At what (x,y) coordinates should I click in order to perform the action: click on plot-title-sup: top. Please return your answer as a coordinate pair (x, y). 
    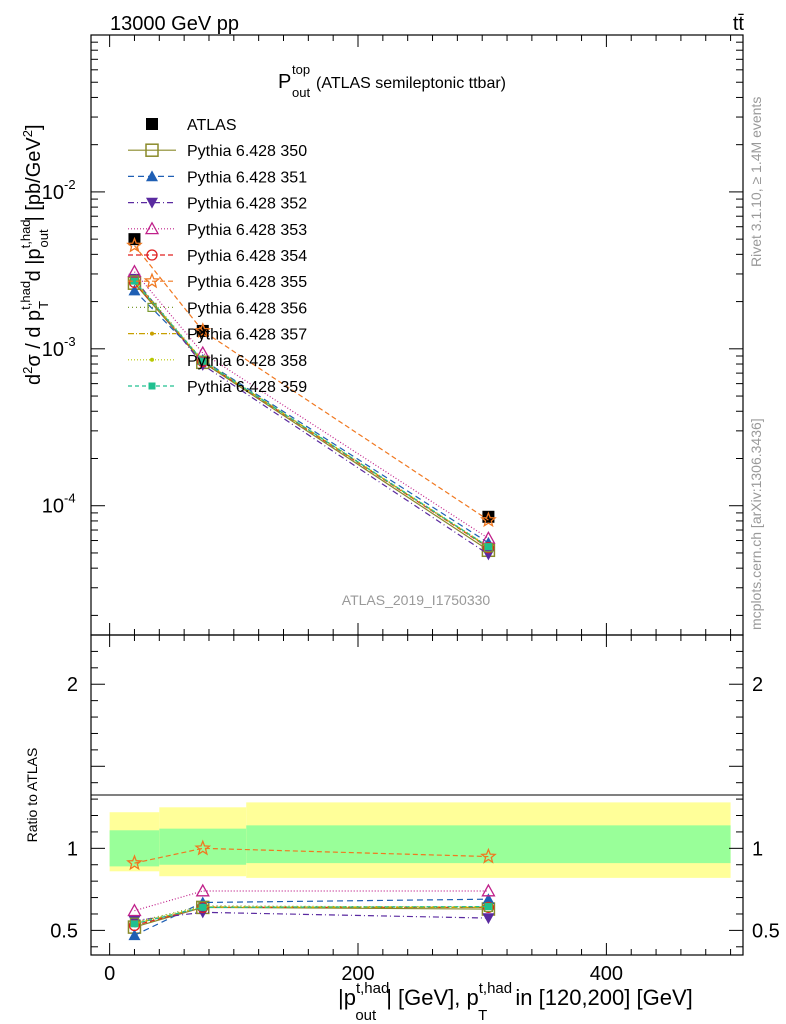
    Looking at the image, I should click on (301, 69).